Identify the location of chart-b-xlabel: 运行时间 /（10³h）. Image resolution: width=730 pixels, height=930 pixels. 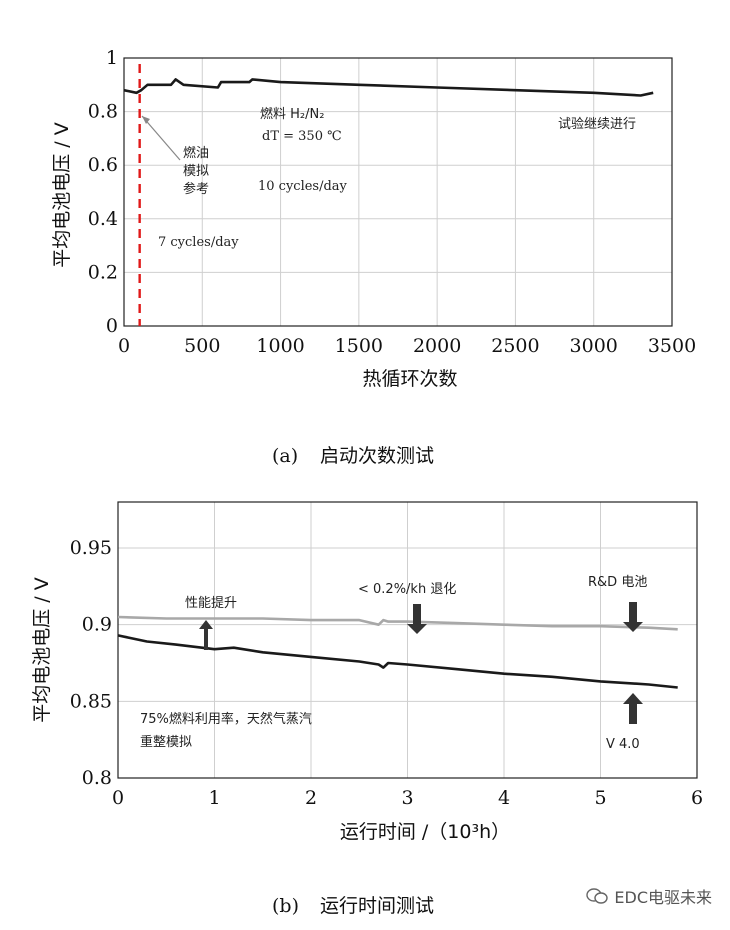
(425, 832).